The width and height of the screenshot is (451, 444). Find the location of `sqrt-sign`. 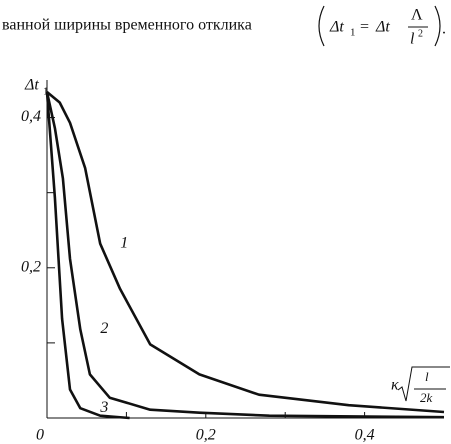

sqrt-sign is located at coordinates (423, 384).